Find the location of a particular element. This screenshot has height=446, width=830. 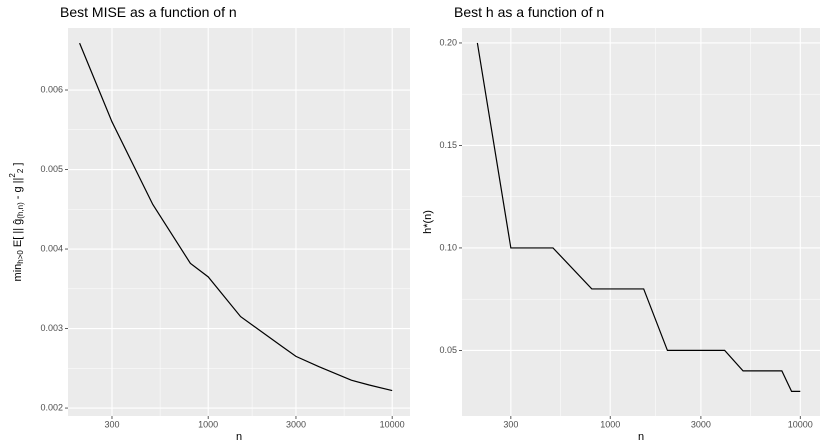

y-tick-label: 0.006 is located at coordinates (51, 89).